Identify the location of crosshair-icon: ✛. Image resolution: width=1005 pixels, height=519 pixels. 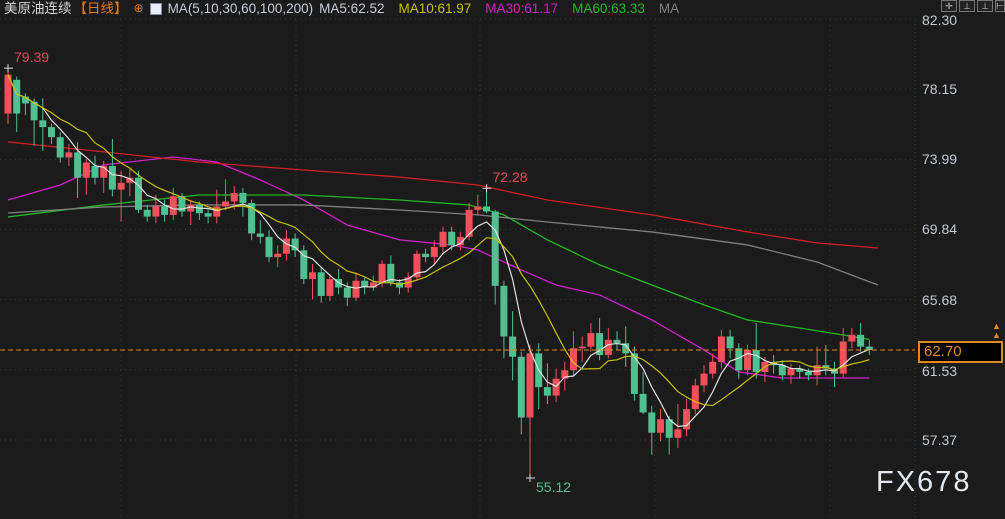
(949, 6).